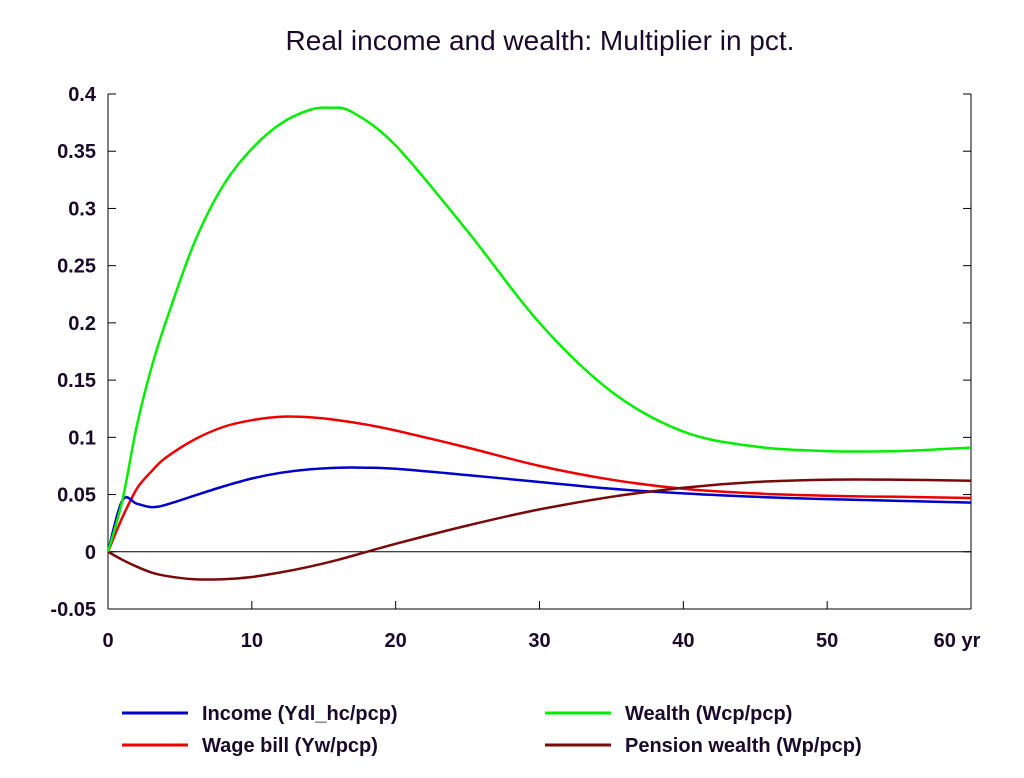 Image resolution: width=1024 pixels, height=778 pixels. Describe the element at coordinates (957, 641) in the screenshot. I see `x-tick-label: 60 yr` at that location.